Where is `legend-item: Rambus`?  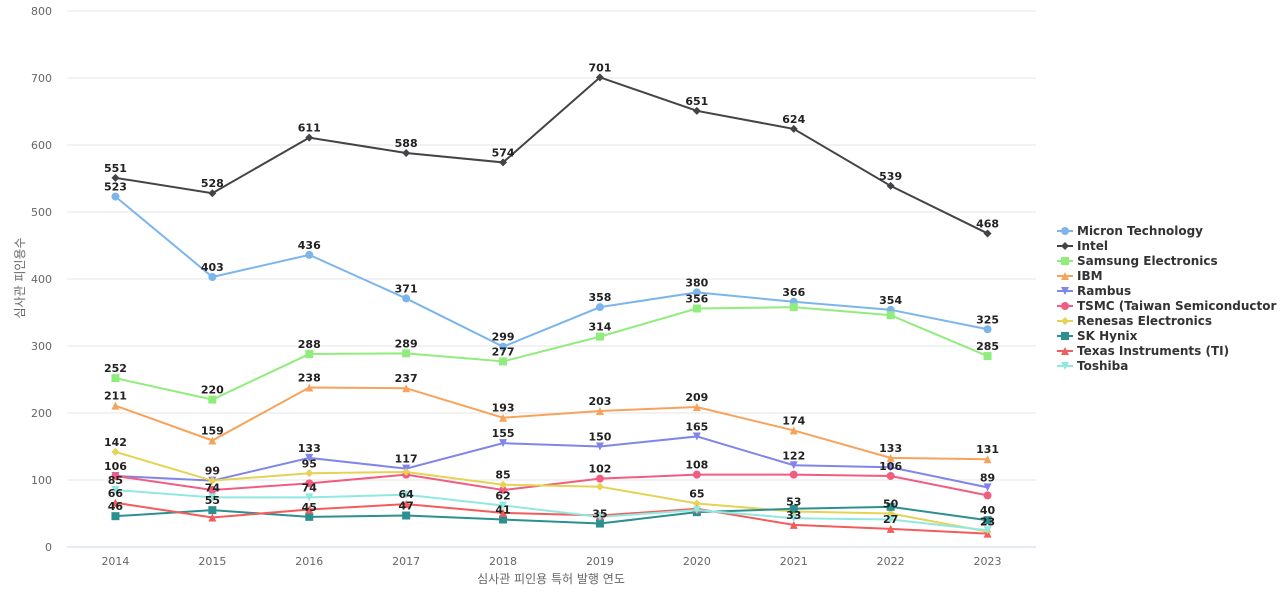 legend-item: Rambus is located at coordinates (1094, 291).